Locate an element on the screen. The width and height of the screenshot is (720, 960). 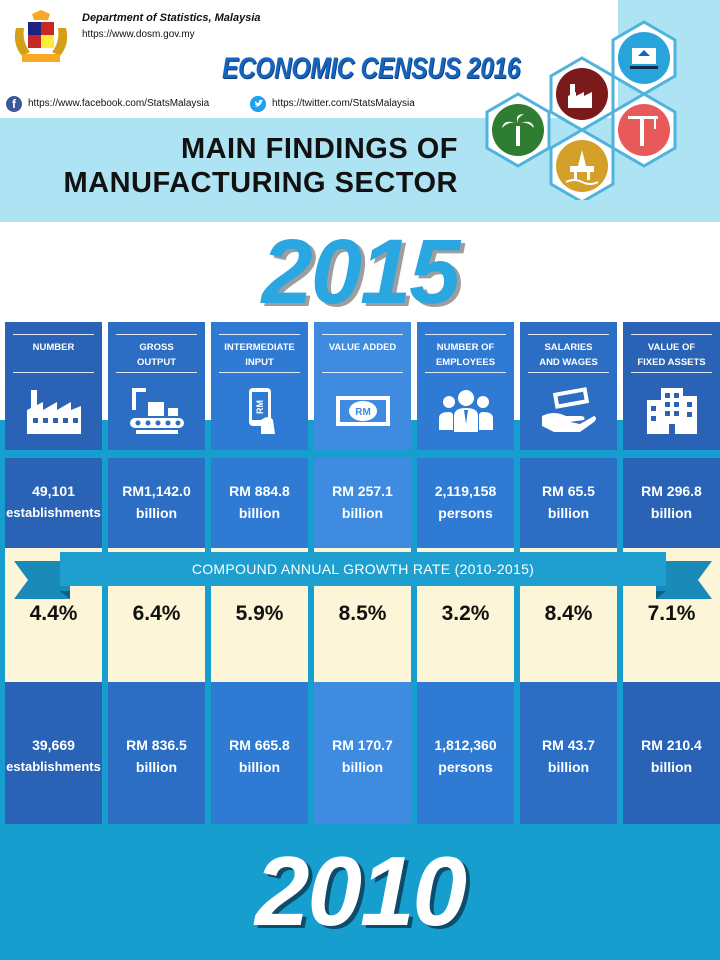
cagr-value: 4.4% is located at coordinates (53, 613).